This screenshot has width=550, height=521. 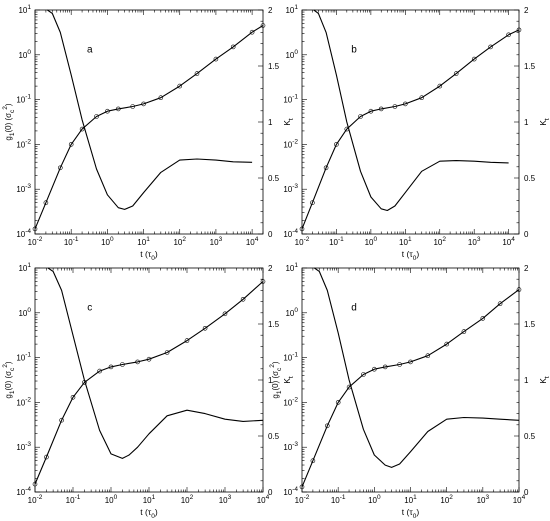 I want to click on x-tick-label: 10³, so click(x=216, y=241).